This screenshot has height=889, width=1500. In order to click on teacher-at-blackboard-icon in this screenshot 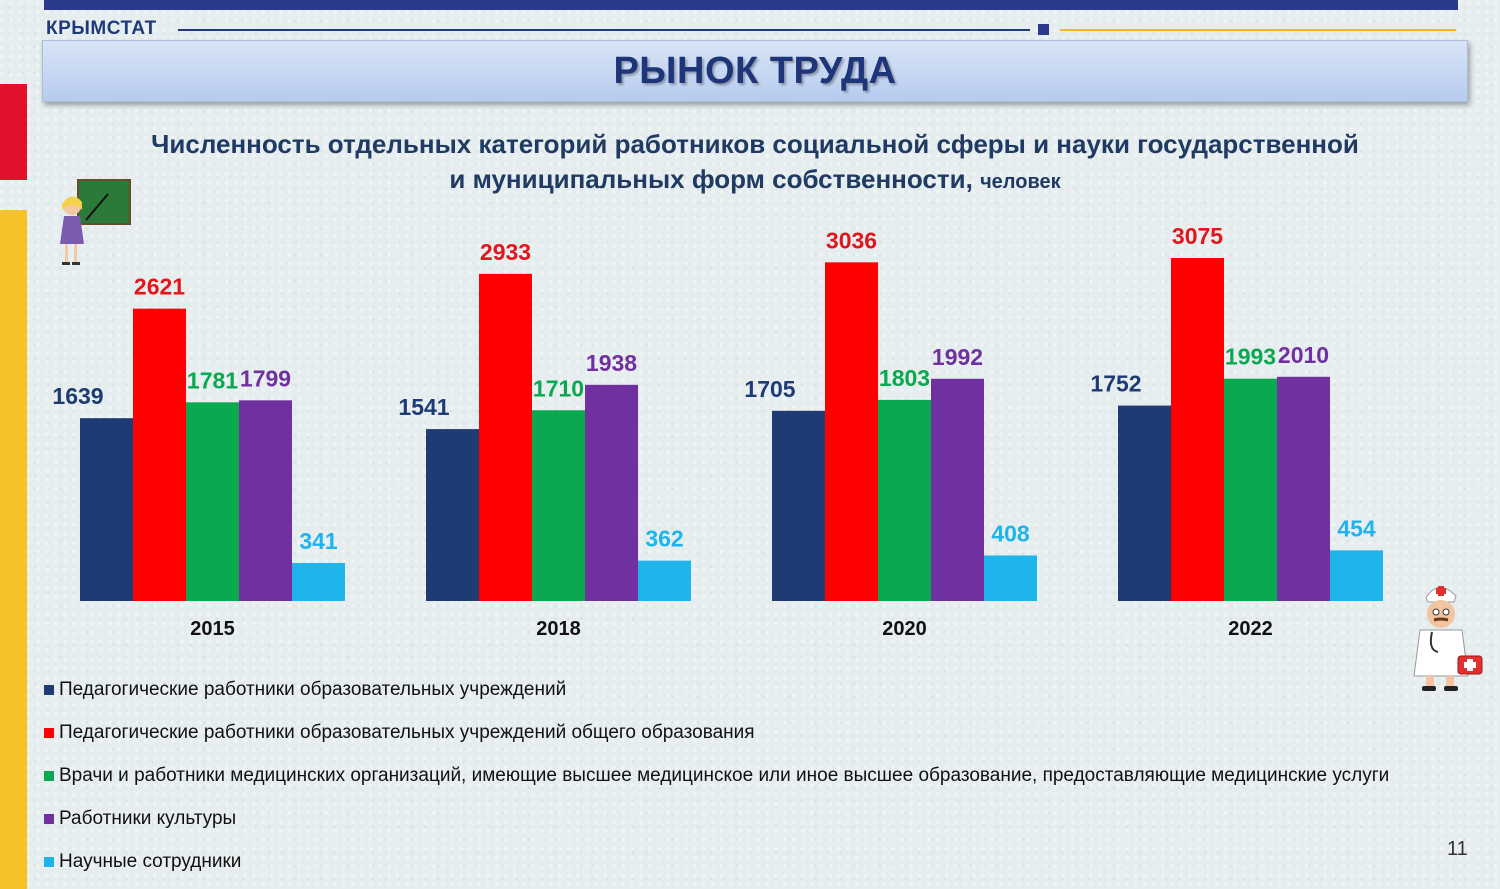, I will do `click(95, 222)`.